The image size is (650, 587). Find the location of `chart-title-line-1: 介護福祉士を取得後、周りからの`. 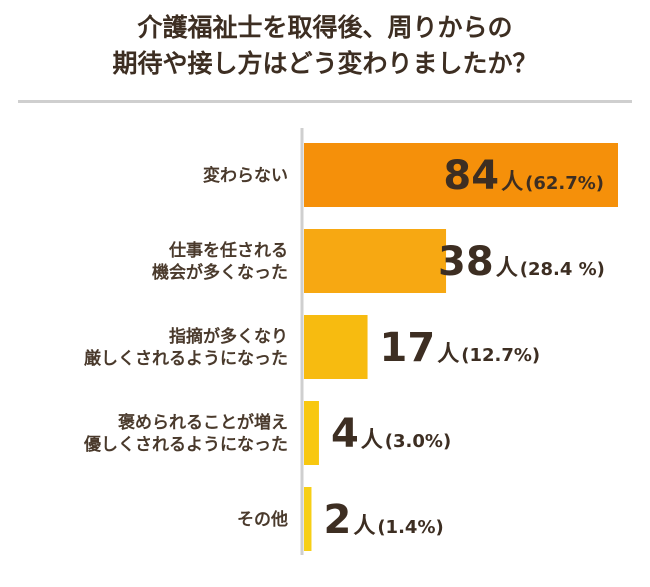

chart-title-line-1: 介護福祉士を取得後、周りからの is located at coordinates (325, 27).